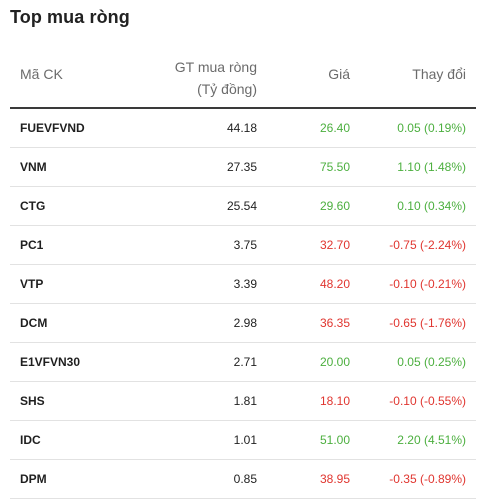 The image size is (482, 500). I want to click on price: 26.40, so click(334, 128).